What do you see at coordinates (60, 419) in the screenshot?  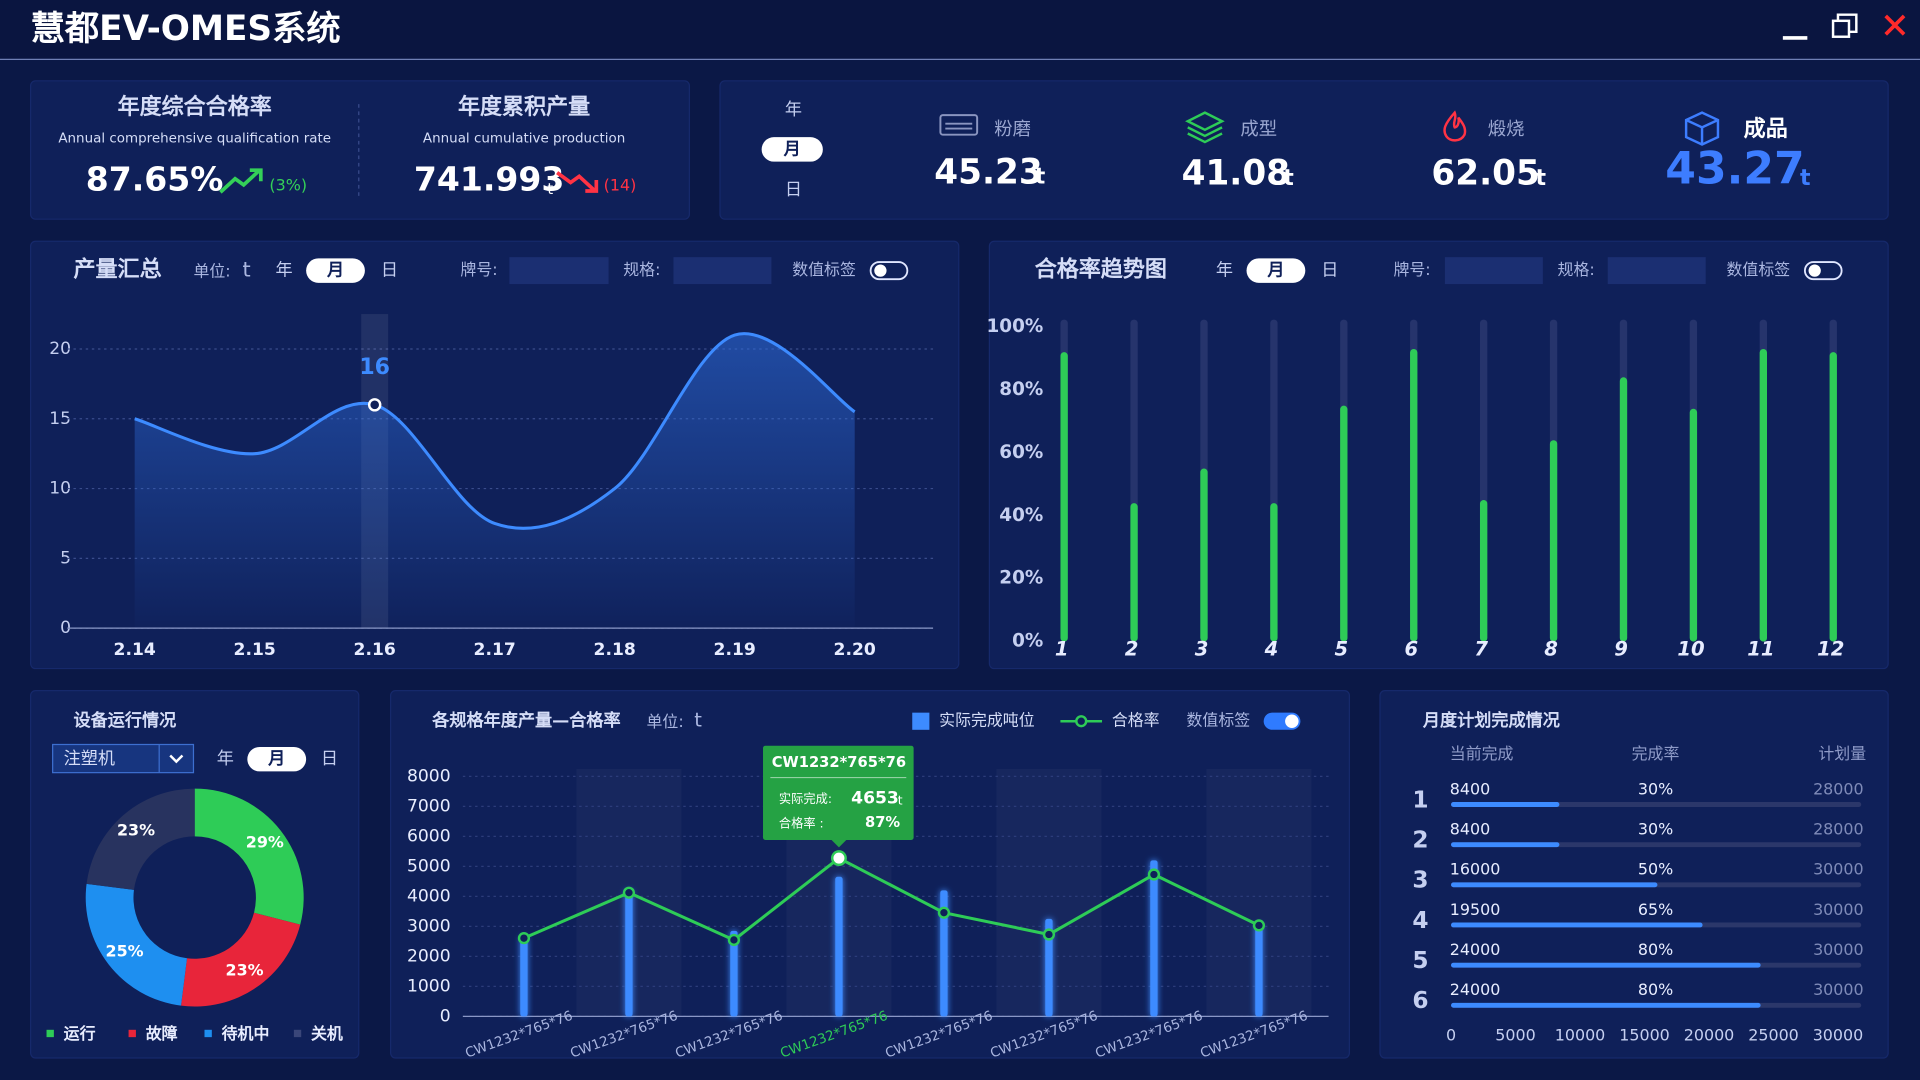 I see `y-tick-label: 15` at bounding box center [60, 419].